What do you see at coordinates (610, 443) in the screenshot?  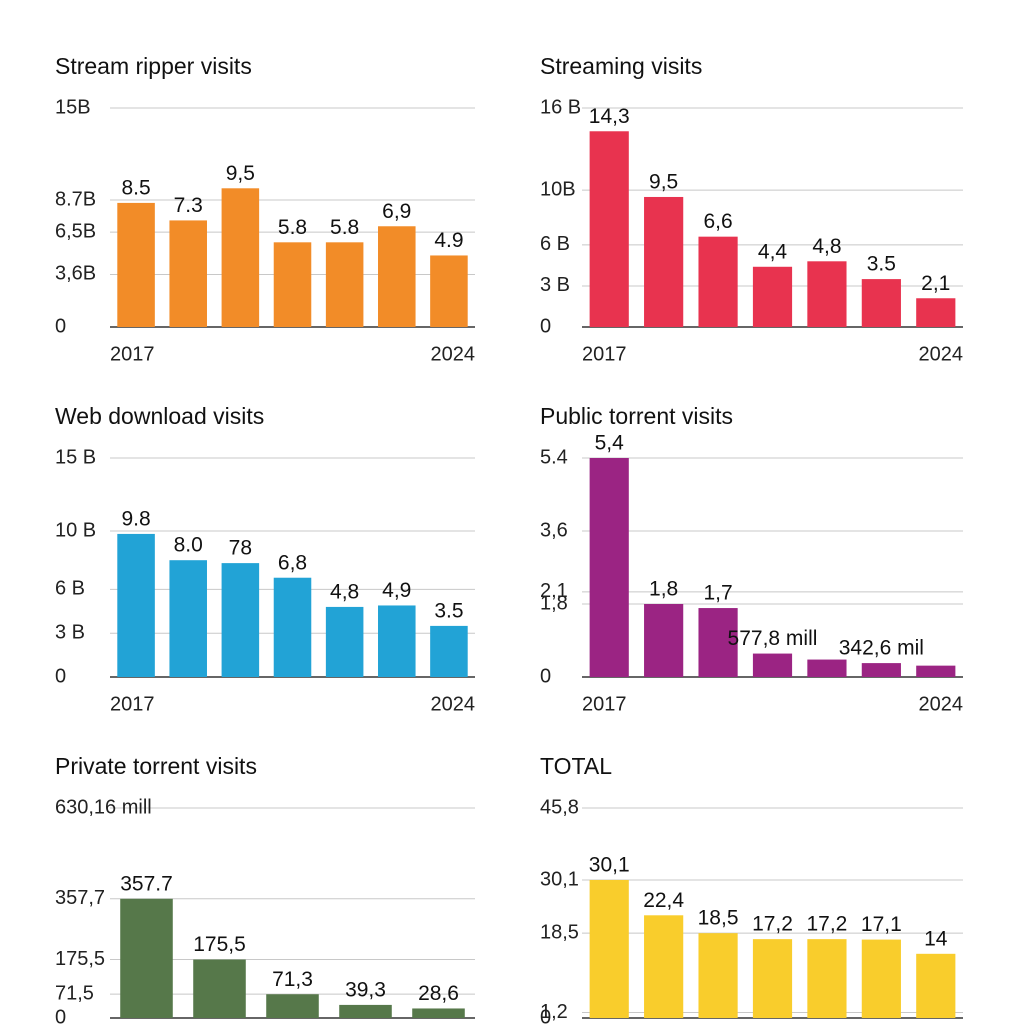 I see `value-label: 5,4` at bounding box center [610, 443].